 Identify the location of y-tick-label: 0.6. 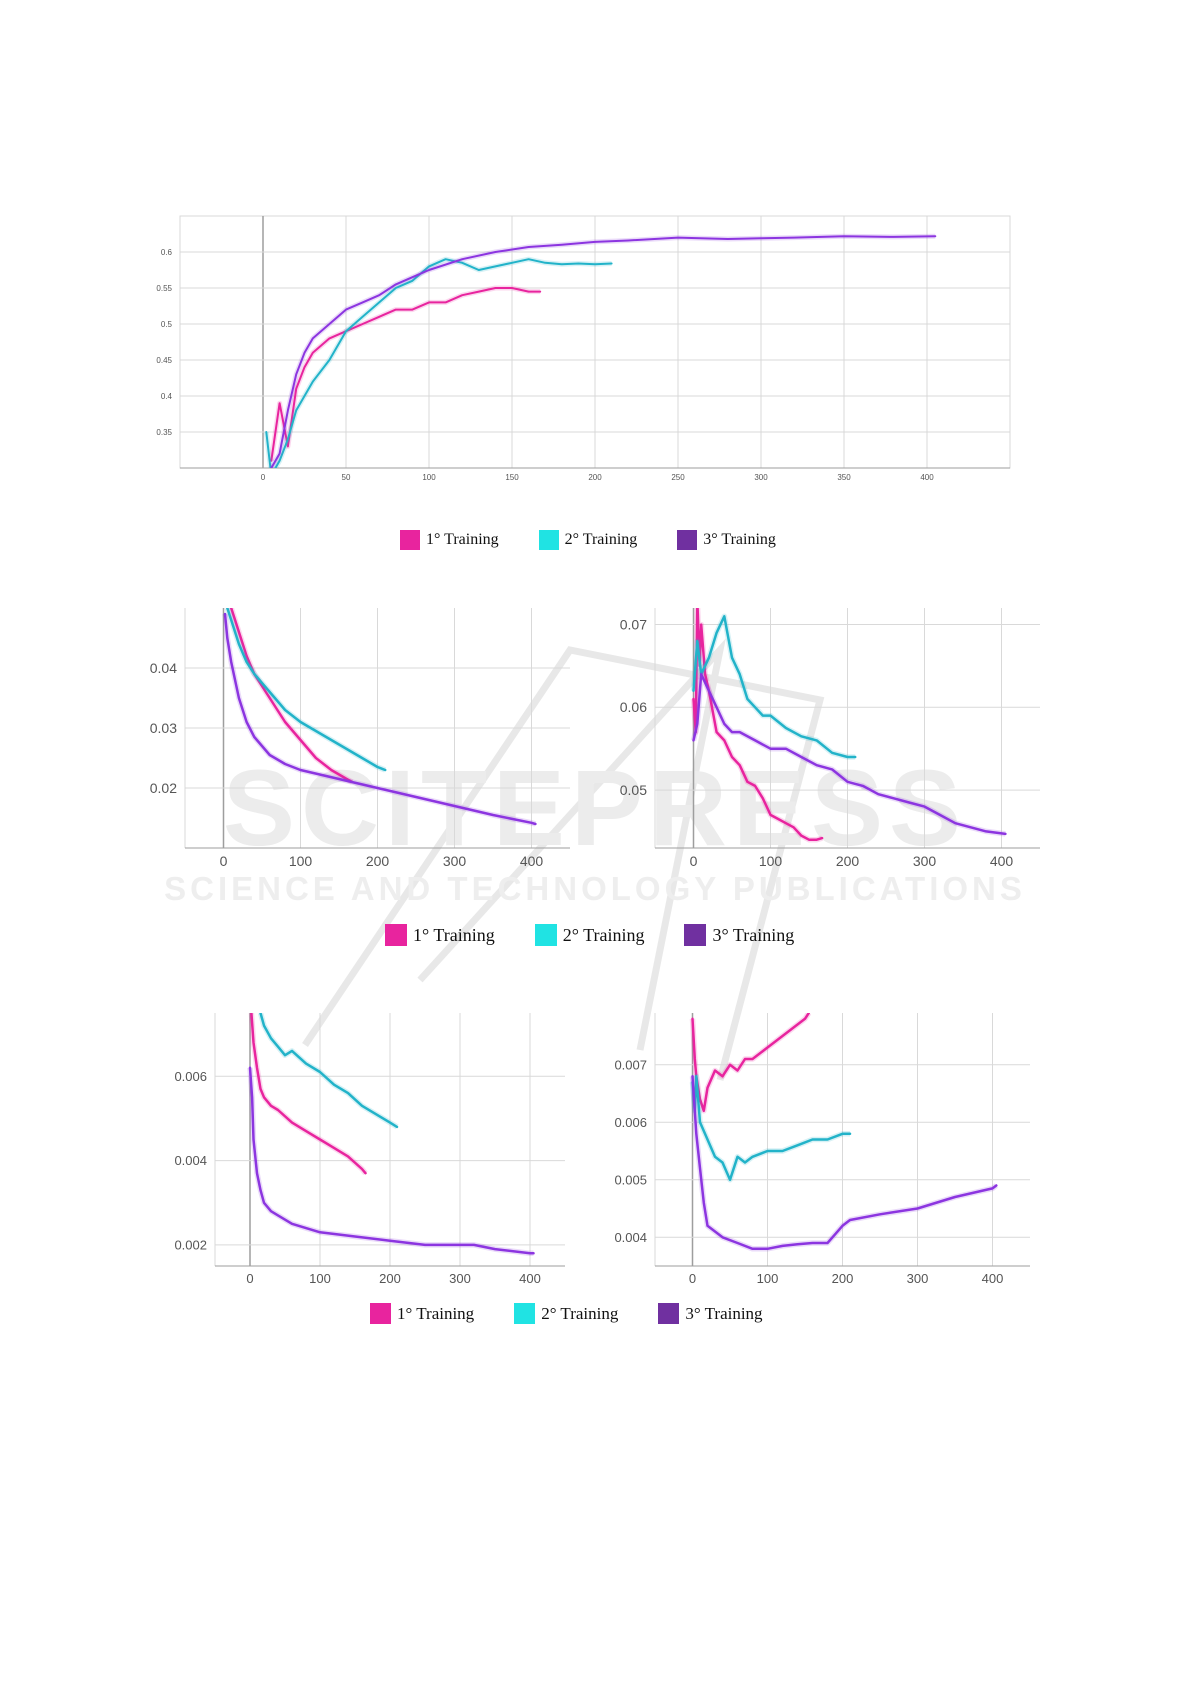
(167, 252).